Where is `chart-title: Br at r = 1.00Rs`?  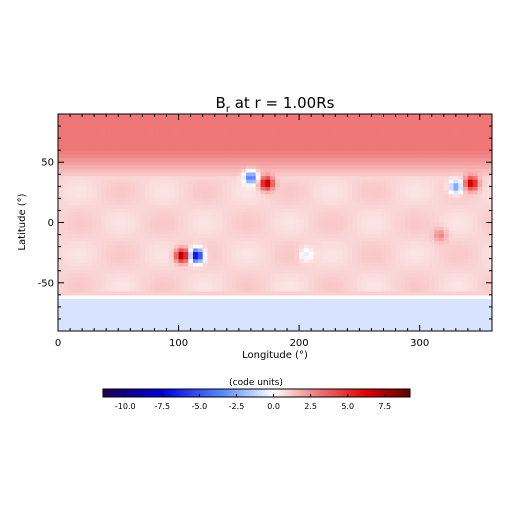 chart-title: Br at r = 1.00Rs is located at coordinates (275, 104).